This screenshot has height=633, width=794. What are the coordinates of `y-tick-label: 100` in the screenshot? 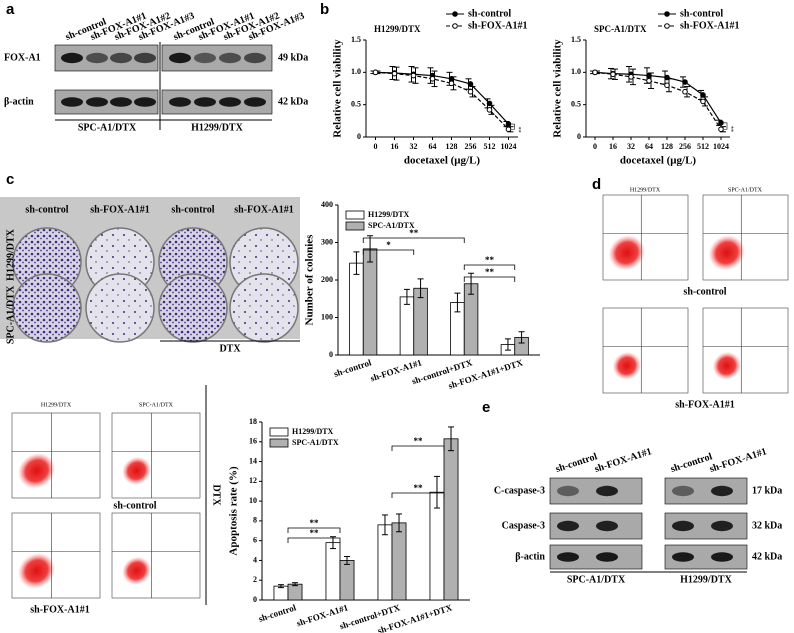 It's located at (327, 316).